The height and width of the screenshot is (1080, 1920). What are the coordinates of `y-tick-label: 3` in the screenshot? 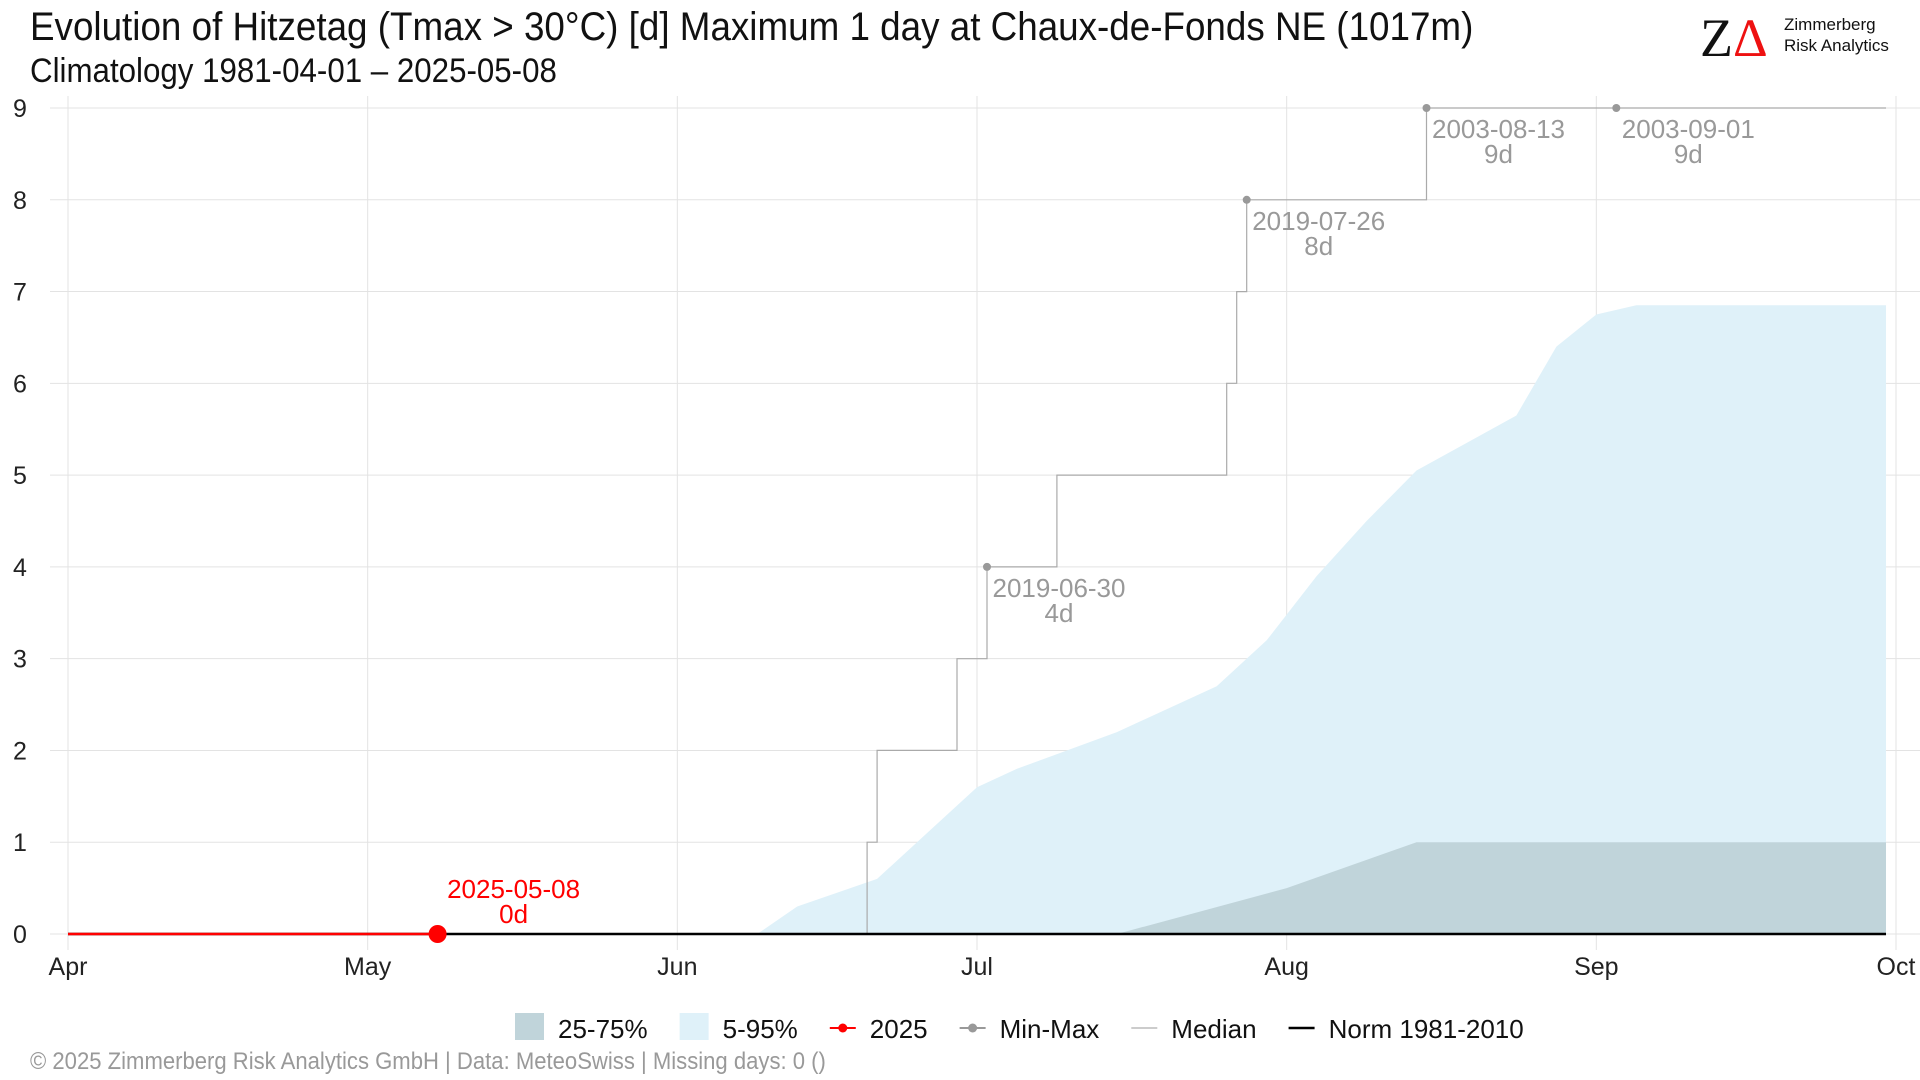 It's located at (20, 660).